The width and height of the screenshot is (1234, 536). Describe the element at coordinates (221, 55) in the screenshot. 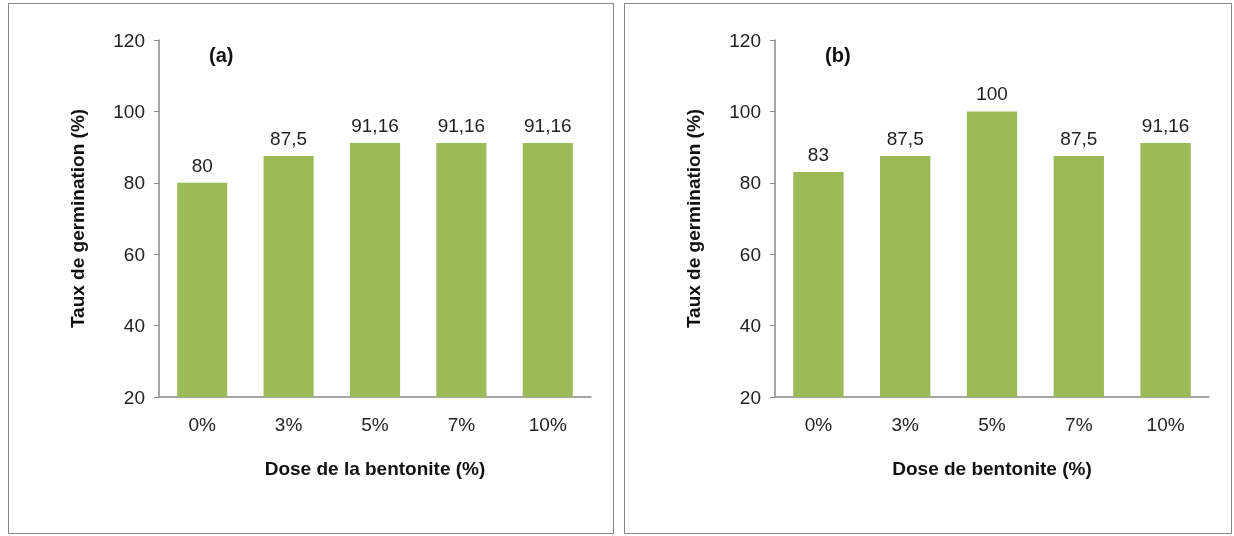

I see `chart-title: (a)` at that location.